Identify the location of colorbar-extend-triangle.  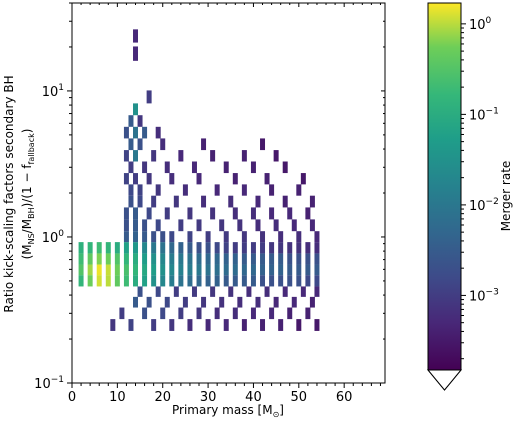
(444, 380).